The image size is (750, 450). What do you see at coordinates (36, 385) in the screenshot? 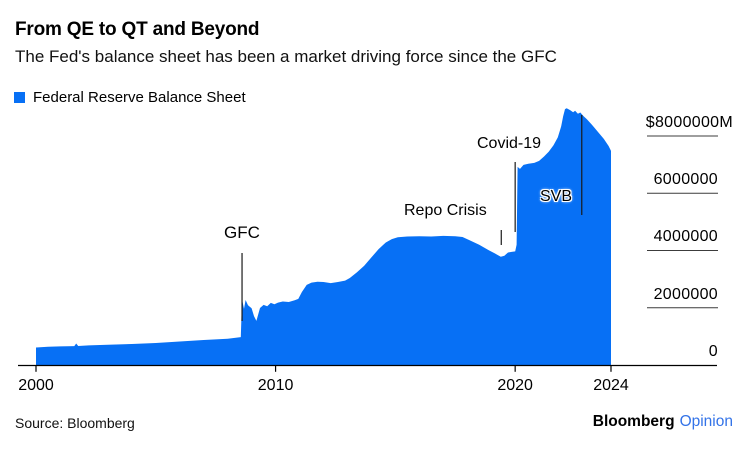
I see `x-axis-label-2000: 2000` at bounding box center [36, 385].